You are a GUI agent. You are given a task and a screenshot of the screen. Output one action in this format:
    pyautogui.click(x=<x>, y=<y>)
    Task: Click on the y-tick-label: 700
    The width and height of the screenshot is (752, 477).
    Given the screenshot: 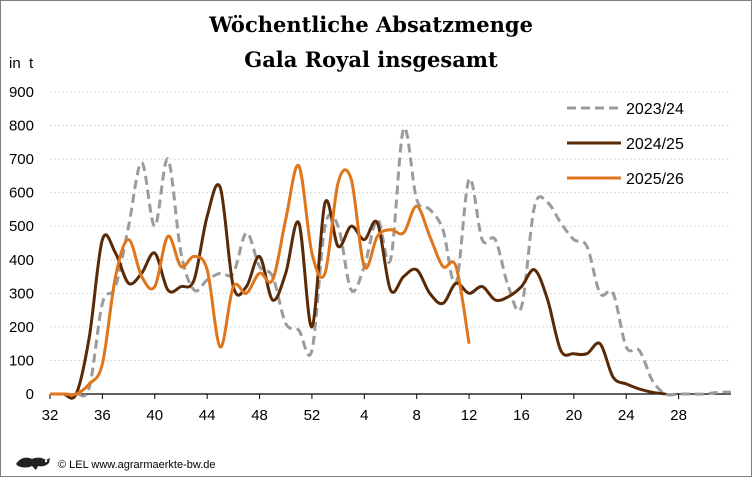 What is the action you would take?
    pyautogui.click(x=21, y=159)
    